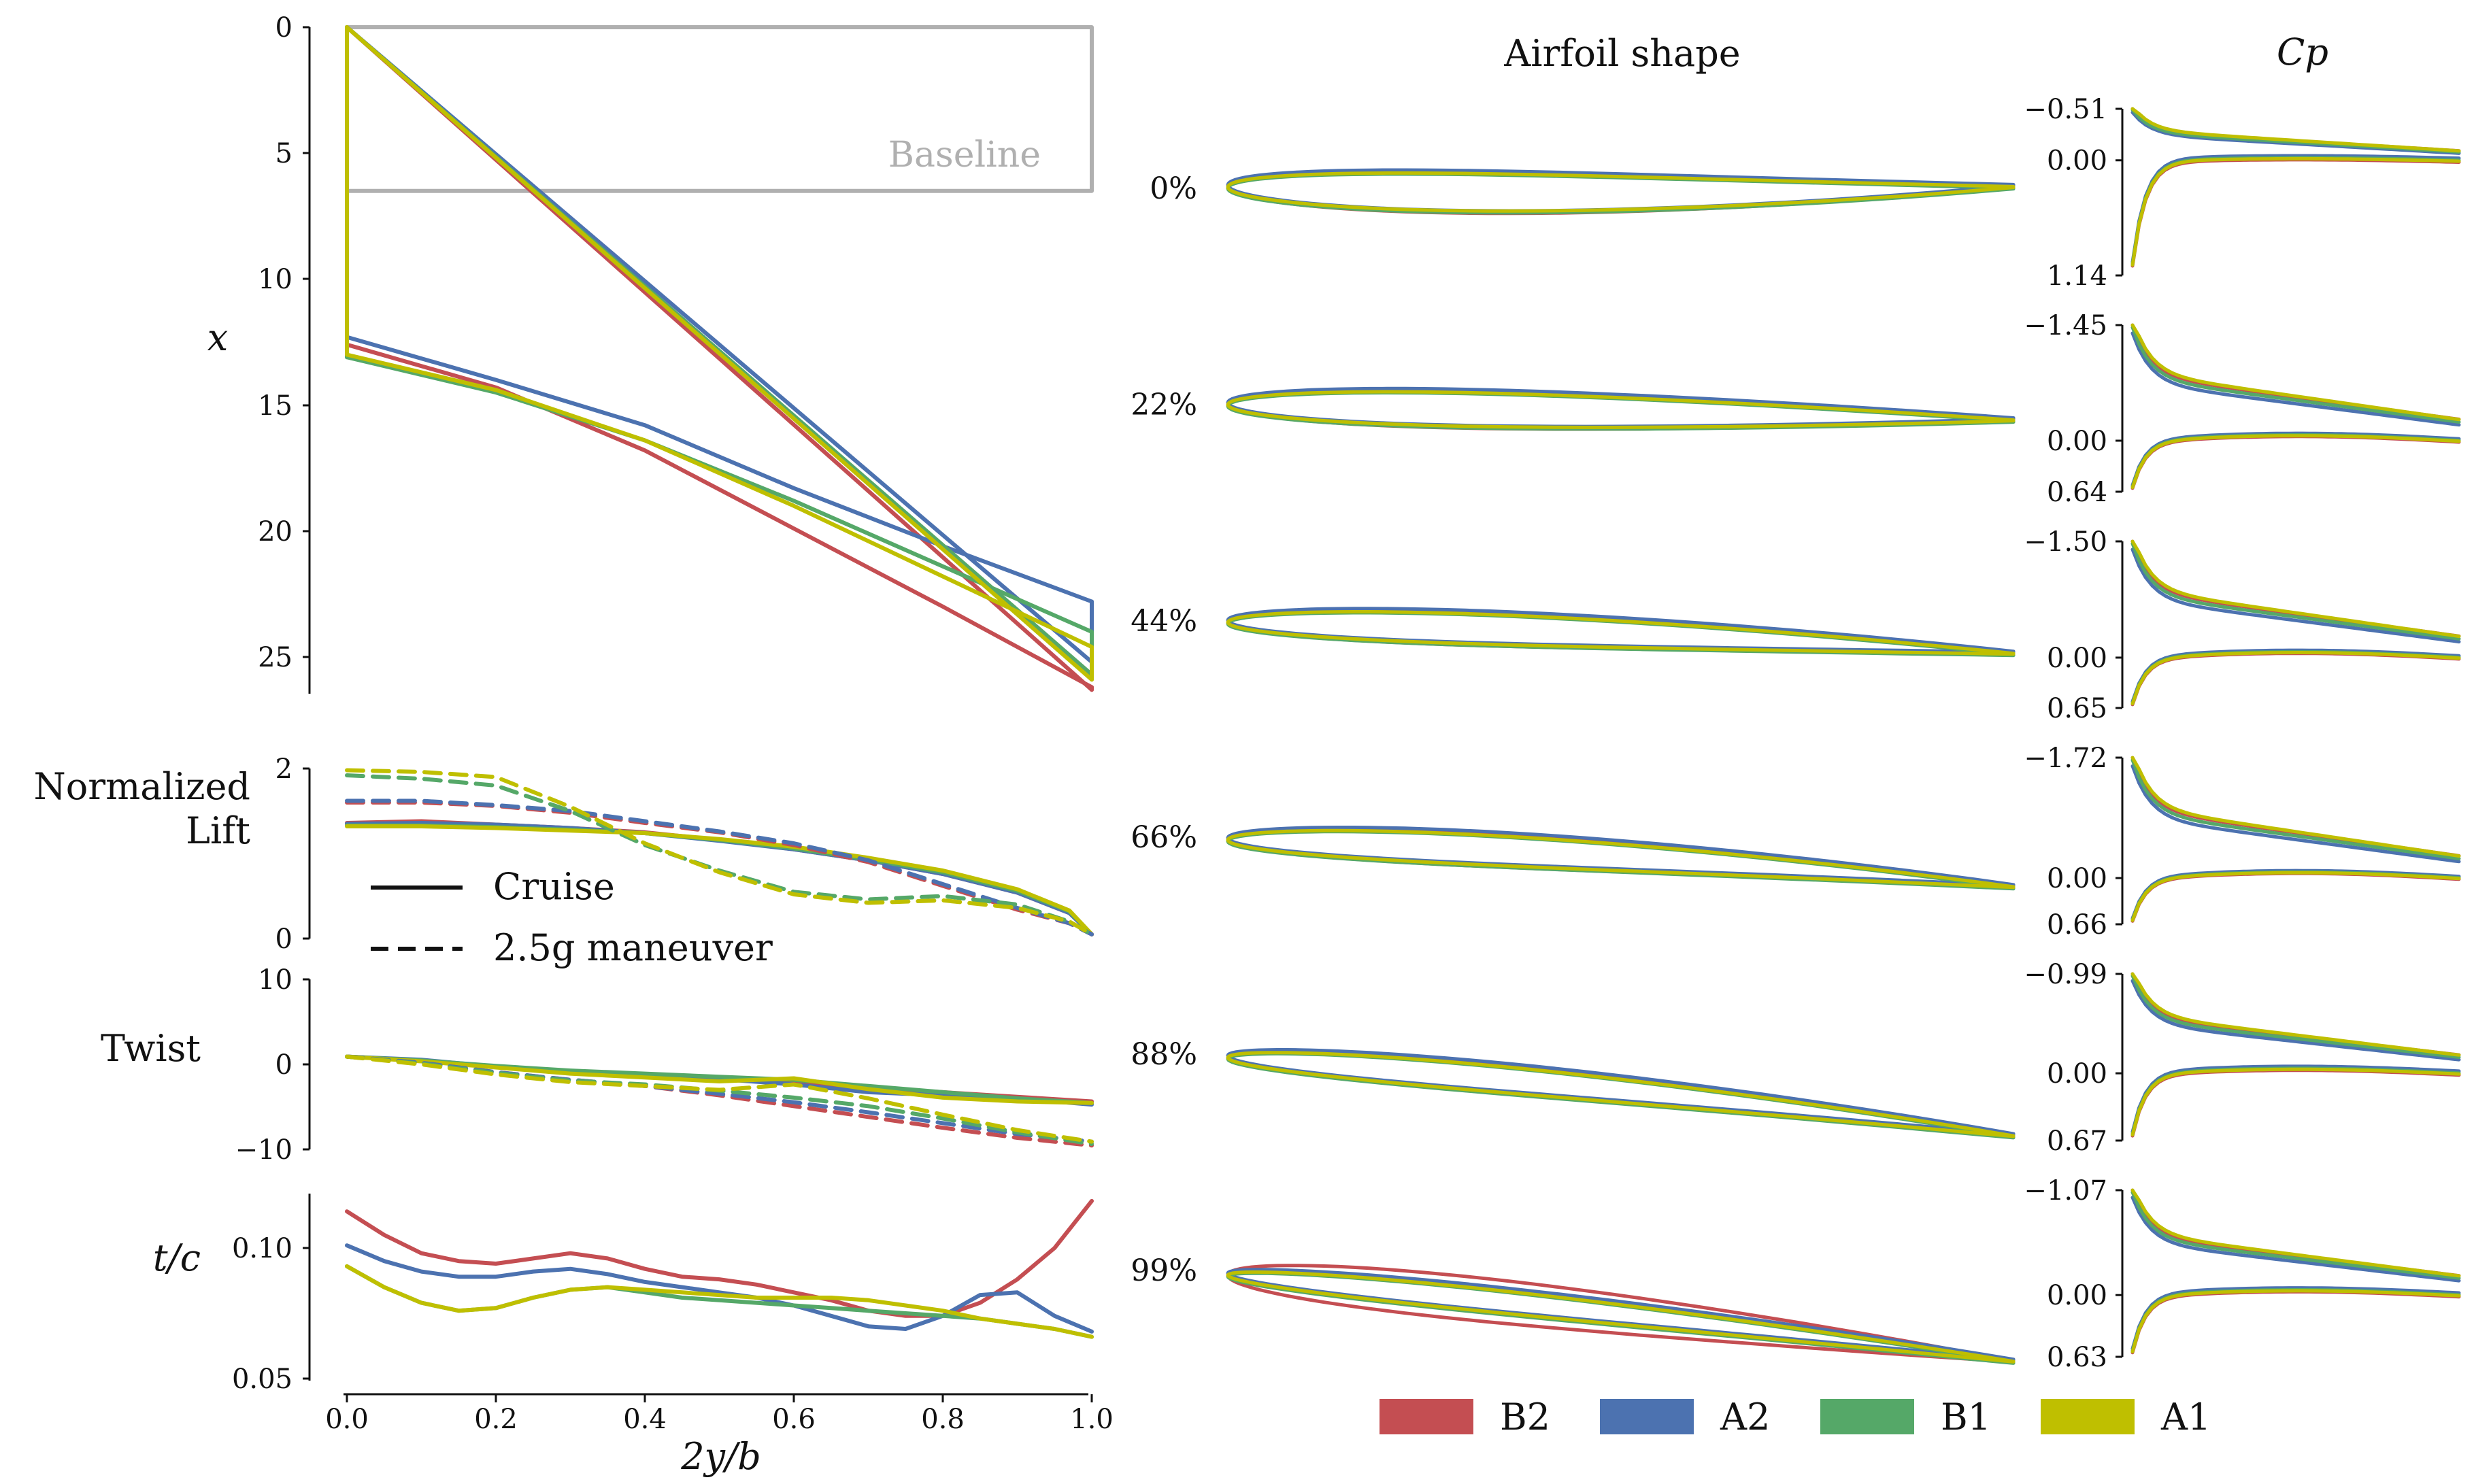 The image size is (2491, 1484). Describe the element at coordinates (218, 830) in the screenshot. I see `lift-ylabel-line2: Lift` at that location.